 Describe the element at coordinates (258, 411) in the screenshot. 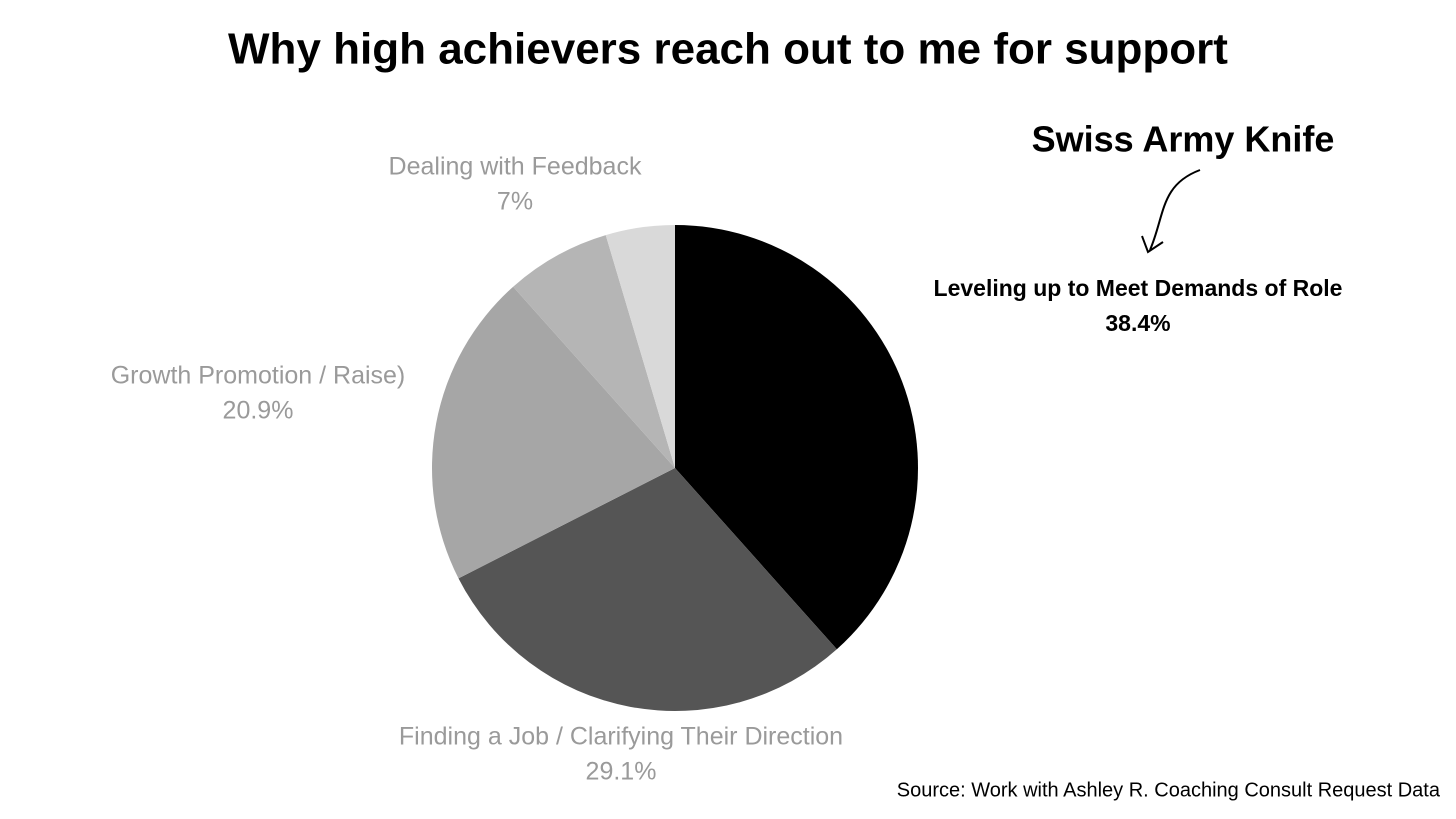

I see `slice-value-label: 20.9%` at that location.